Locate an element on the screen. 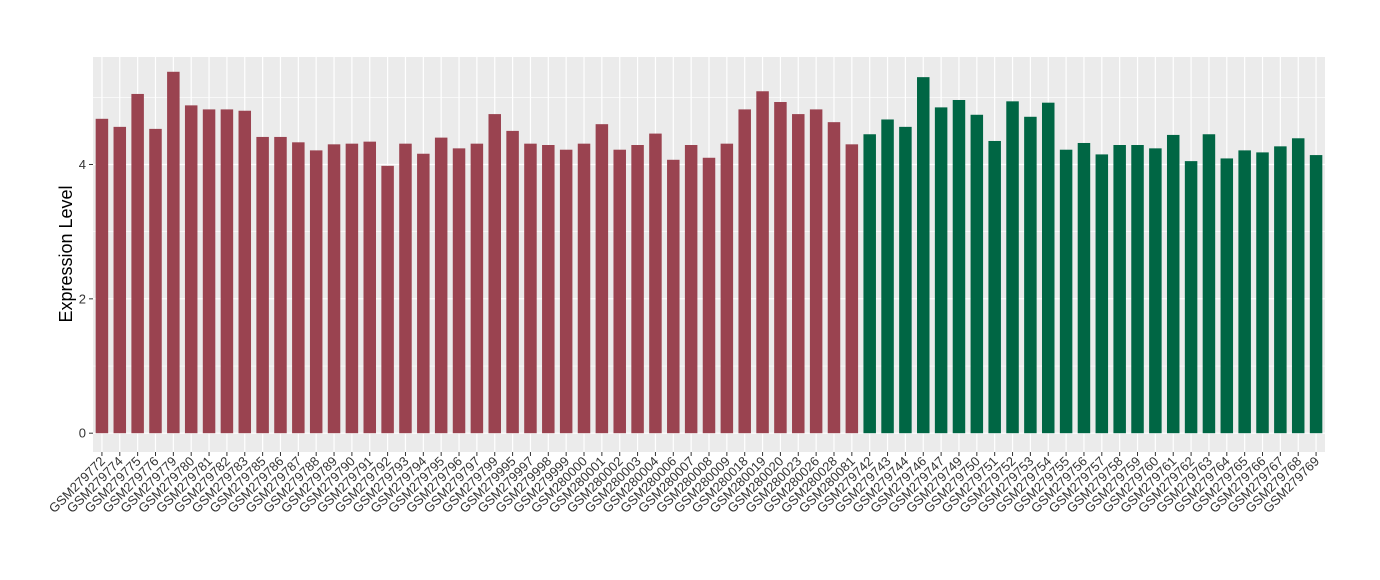 The height and width of the screenshot is (580, 1380). bar-GSM279774 is located at coordinates (120, 280).